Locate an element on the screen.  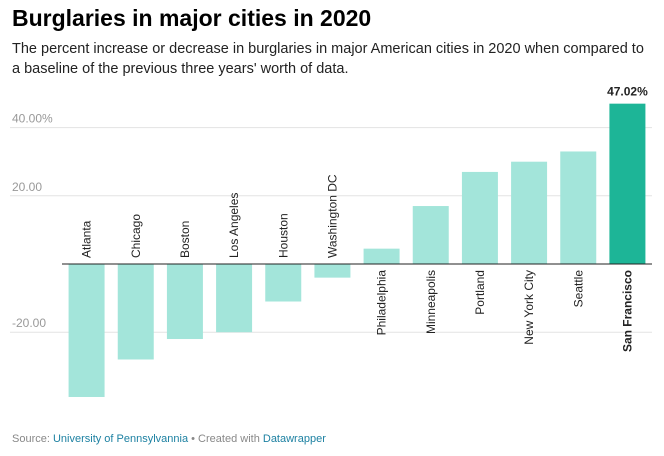
category-label: Atlanta is located at coordinates (87, 239).